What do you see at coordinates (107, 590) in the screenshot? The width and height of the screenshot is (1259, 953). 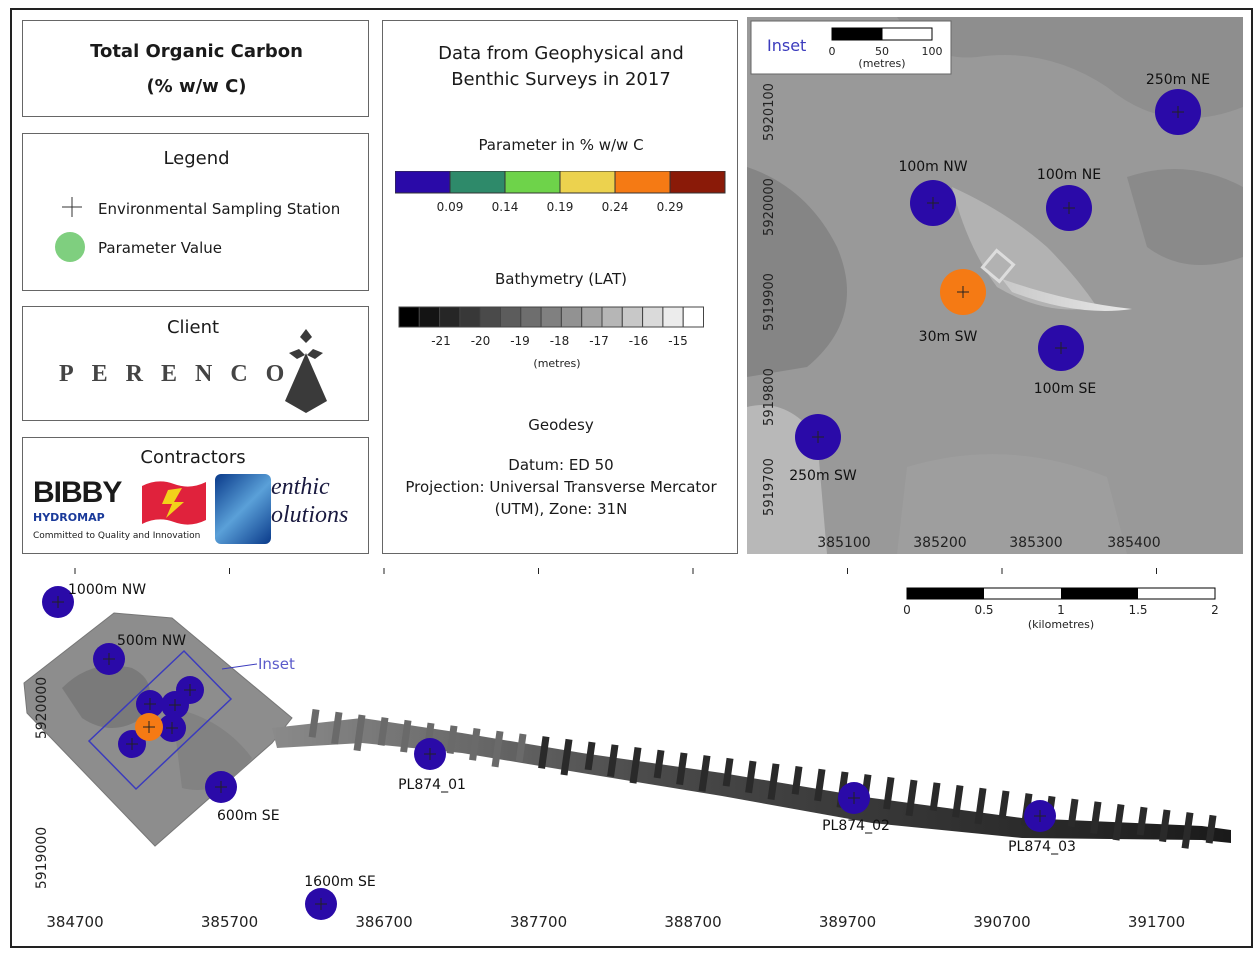 I see `station-label: 1000m NW` at bounding box center [107, 590].